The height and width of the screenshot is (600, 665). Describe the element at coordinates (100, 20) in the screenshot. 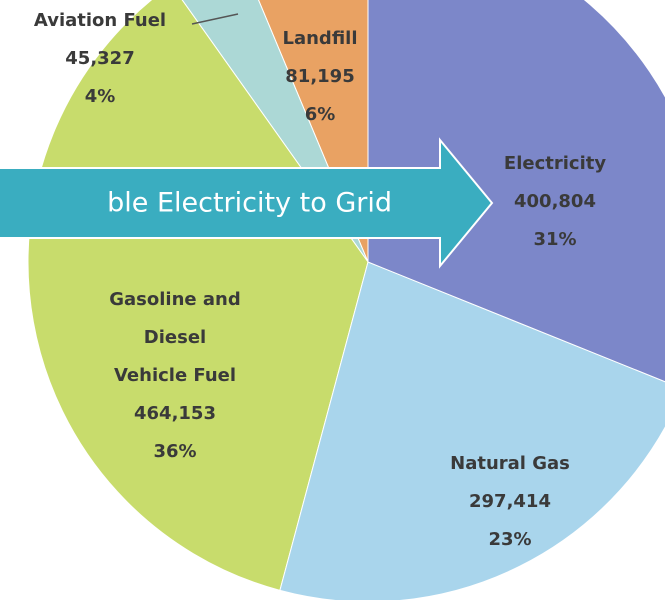

I see `category: Aviation Fuel` at that location.